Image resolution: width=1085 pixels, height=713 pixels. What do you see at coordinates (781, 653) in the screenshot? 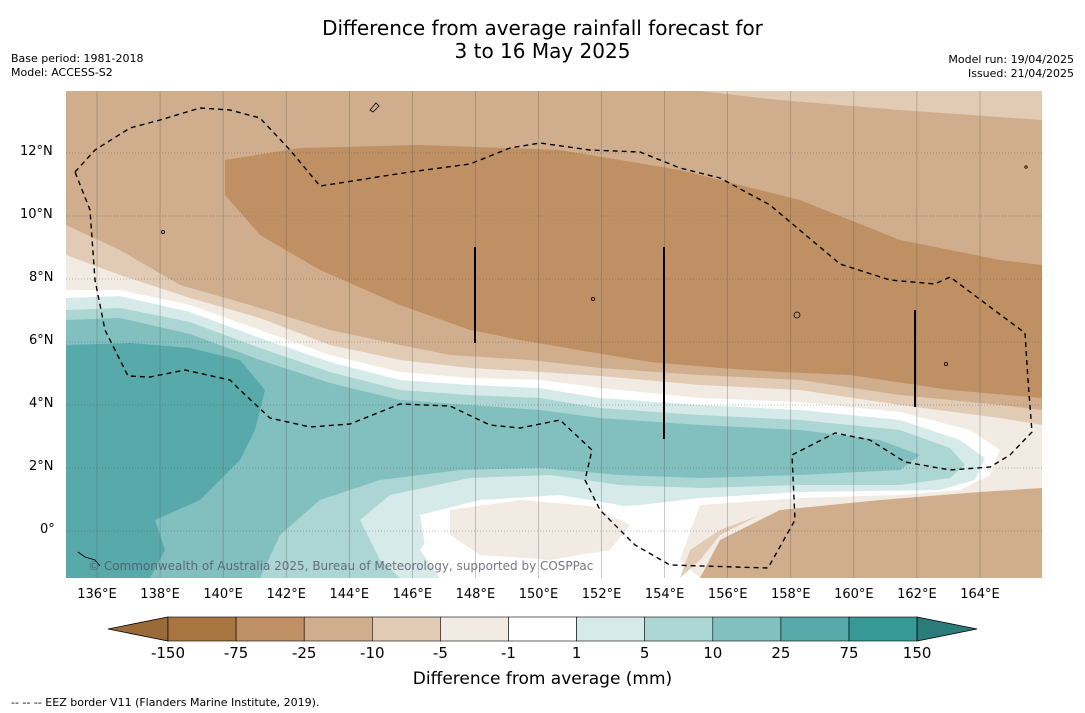
I see `colorbar-tick-label: 25` at bounding box center [781, 653].